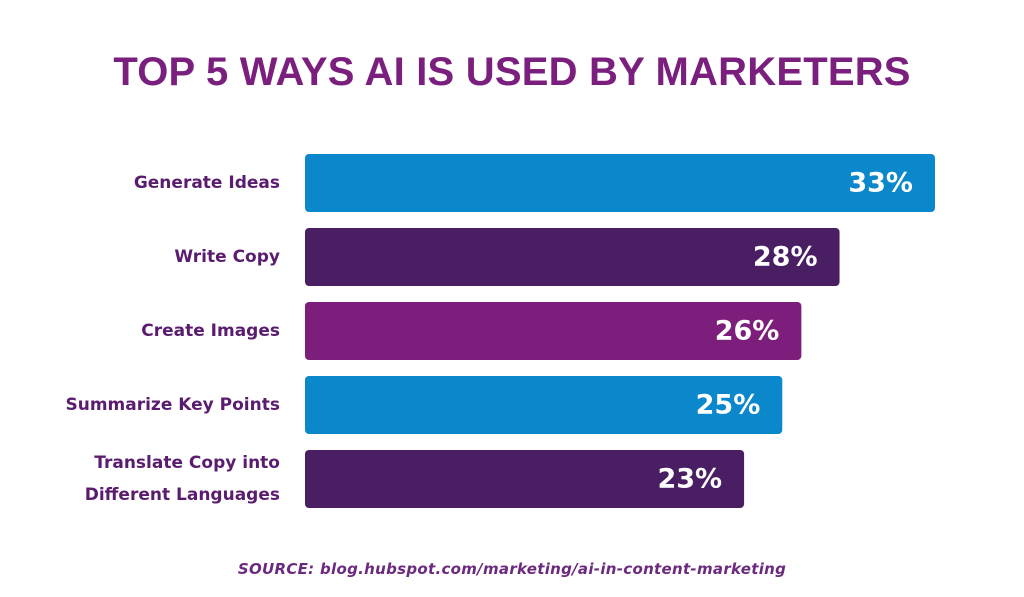  What do you see at coordinates (785, 257) in the screenshot?
I see `bar-value-label: 28%` at bounding box center [785, 257].